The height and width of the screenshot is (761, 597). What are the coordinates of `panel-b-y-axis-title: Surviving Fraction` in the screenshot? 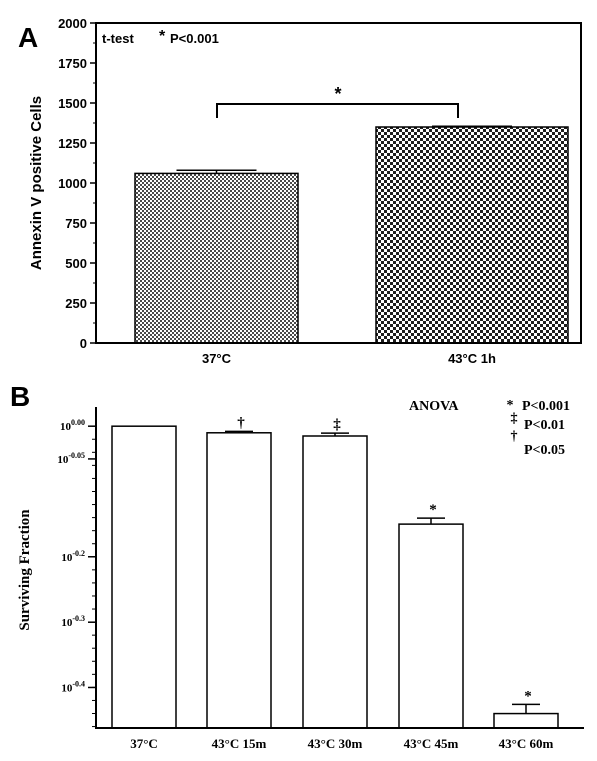 It's located at (25, 570).